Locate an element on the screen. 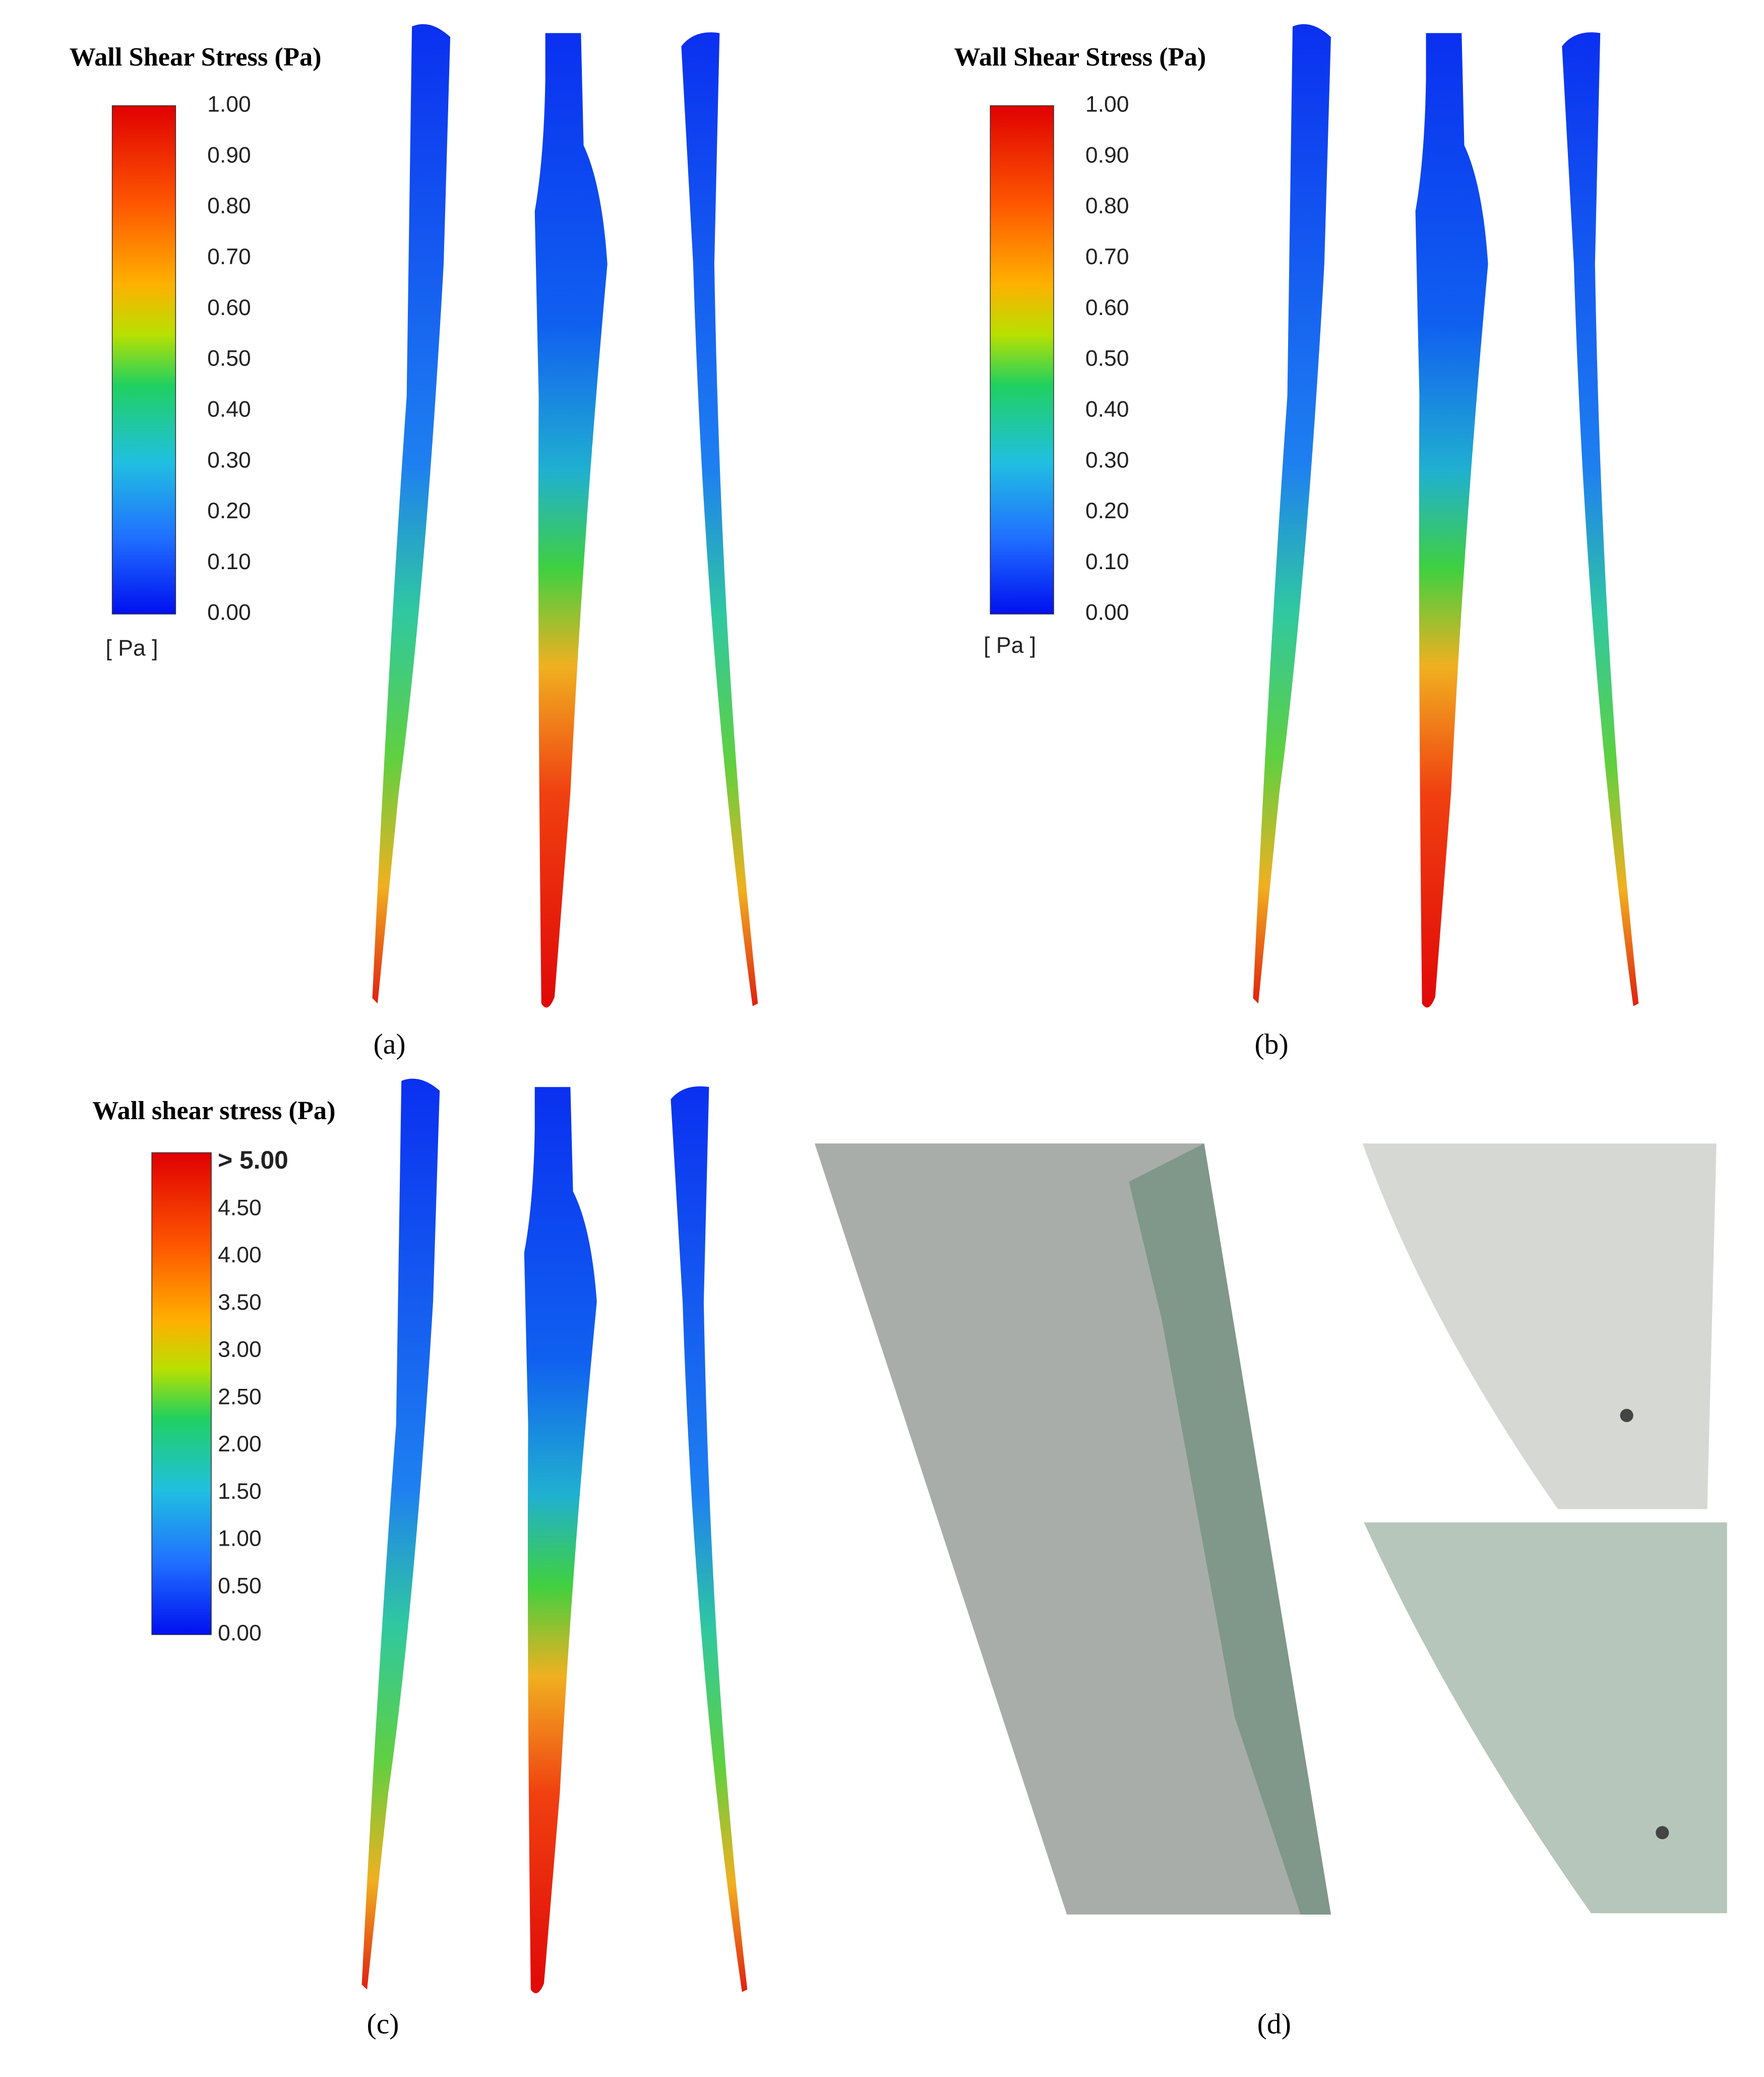 This screenshot has width=1764, height=2077. tick-label: 2.00 is located at coordinates (240, 1444).